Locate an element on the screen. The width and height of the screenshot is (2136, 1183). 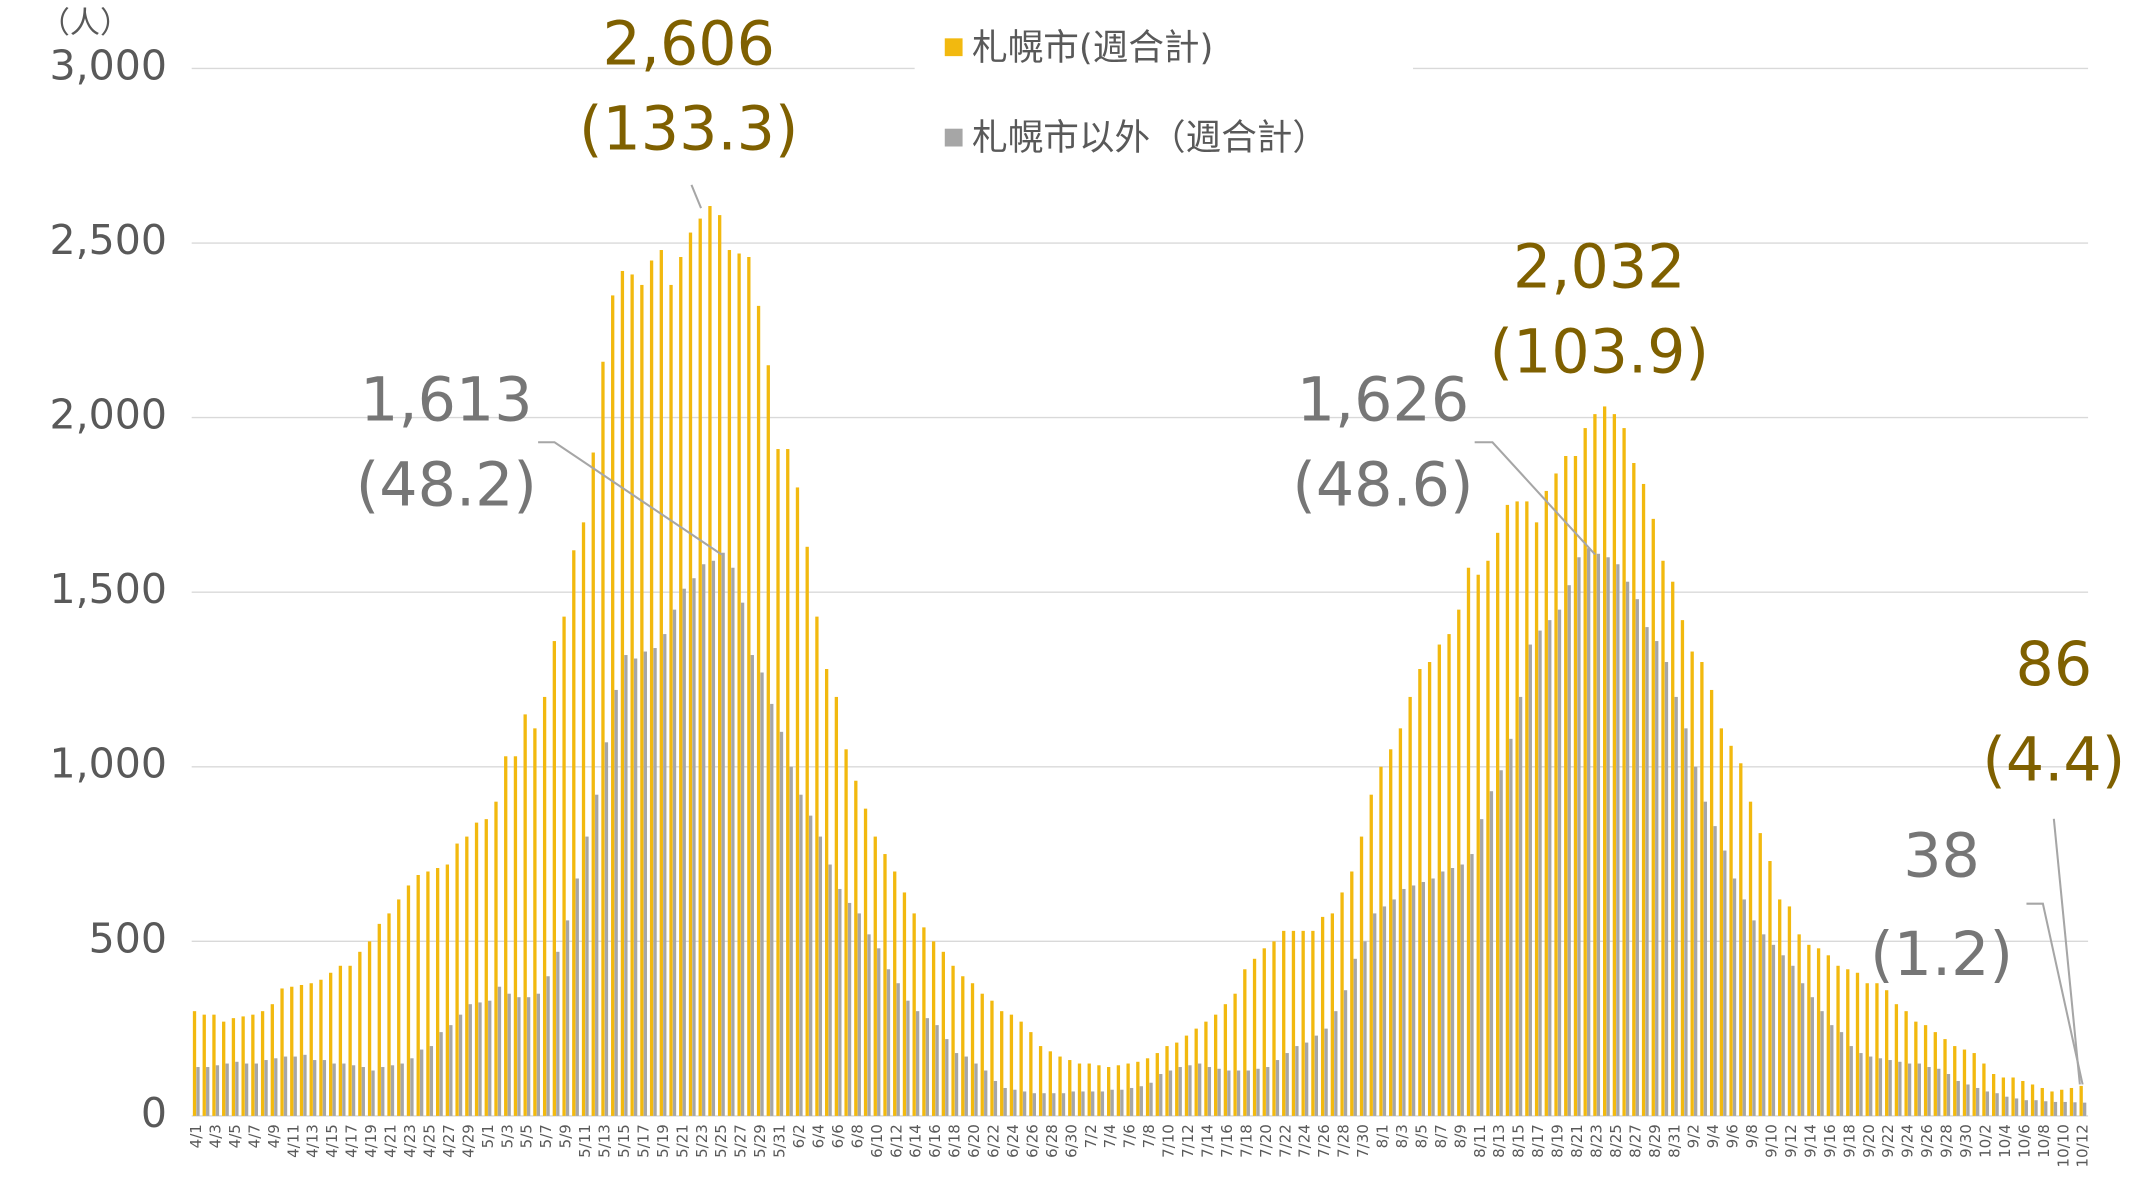
x-tick-label: 4/1 is located at coordinates (196, 1136).